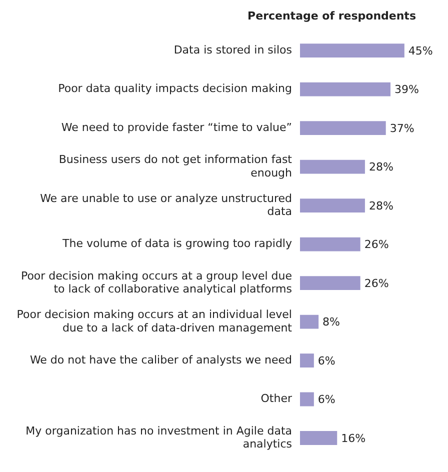 The height and width of the screenshot is (472, 448). Describe the element at coordinates (233, 49) in the screenshot. I see `y-tick-label: Data is stored in silos` at that location.